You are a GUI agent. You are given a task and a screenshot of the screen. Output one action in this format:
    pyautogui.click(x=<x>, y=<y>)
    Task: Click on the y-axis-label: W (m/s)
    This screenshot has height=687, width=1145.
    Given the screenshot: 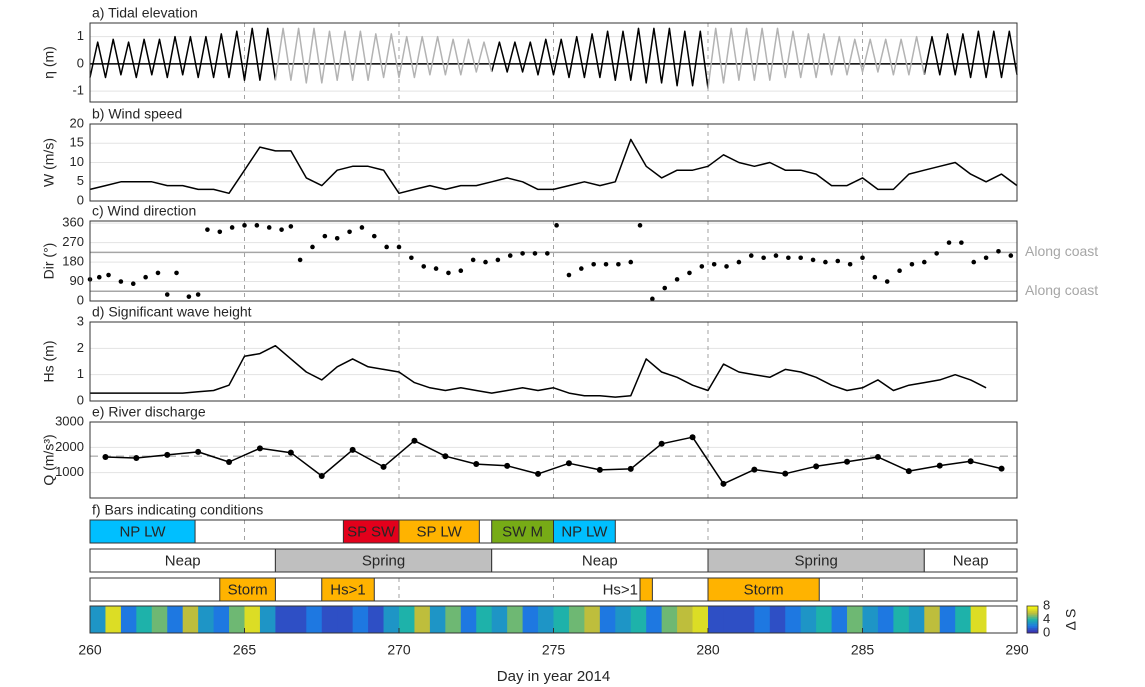 What is the action you would take?
    pyautogui.click(x=49, y=162)
    